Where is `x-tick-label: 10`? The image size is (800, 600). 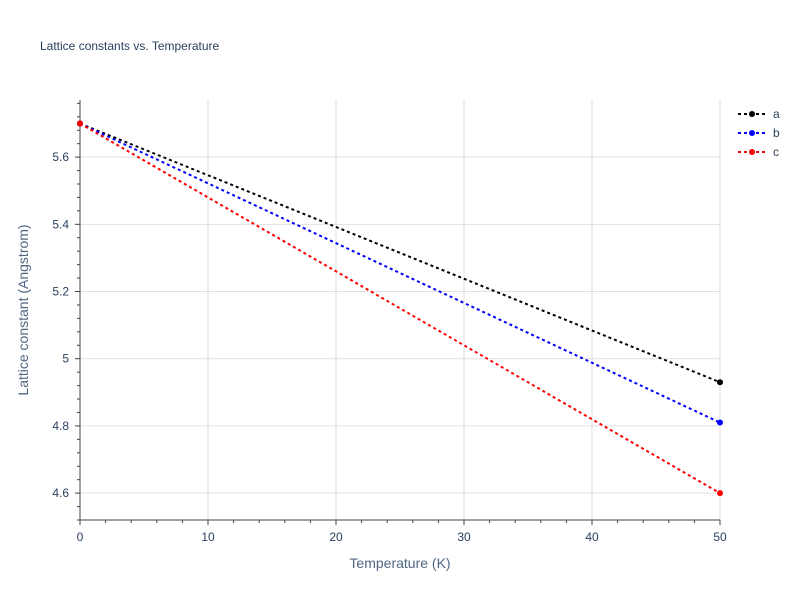 x-tick-label: 10 is located at coordinates (208, 537).